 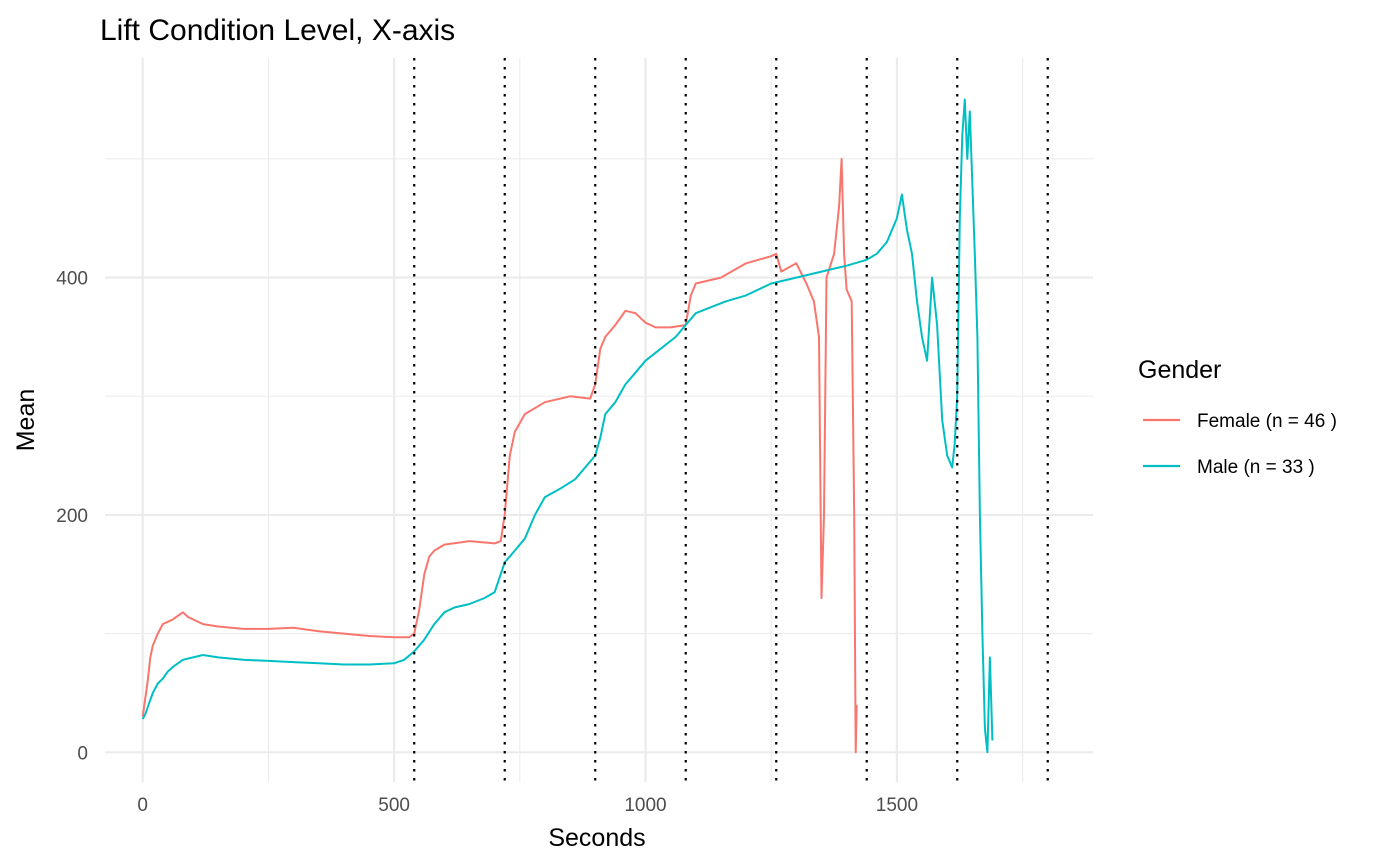 I want to click on x-tick-label: 1500, so click(x=897, y=805).